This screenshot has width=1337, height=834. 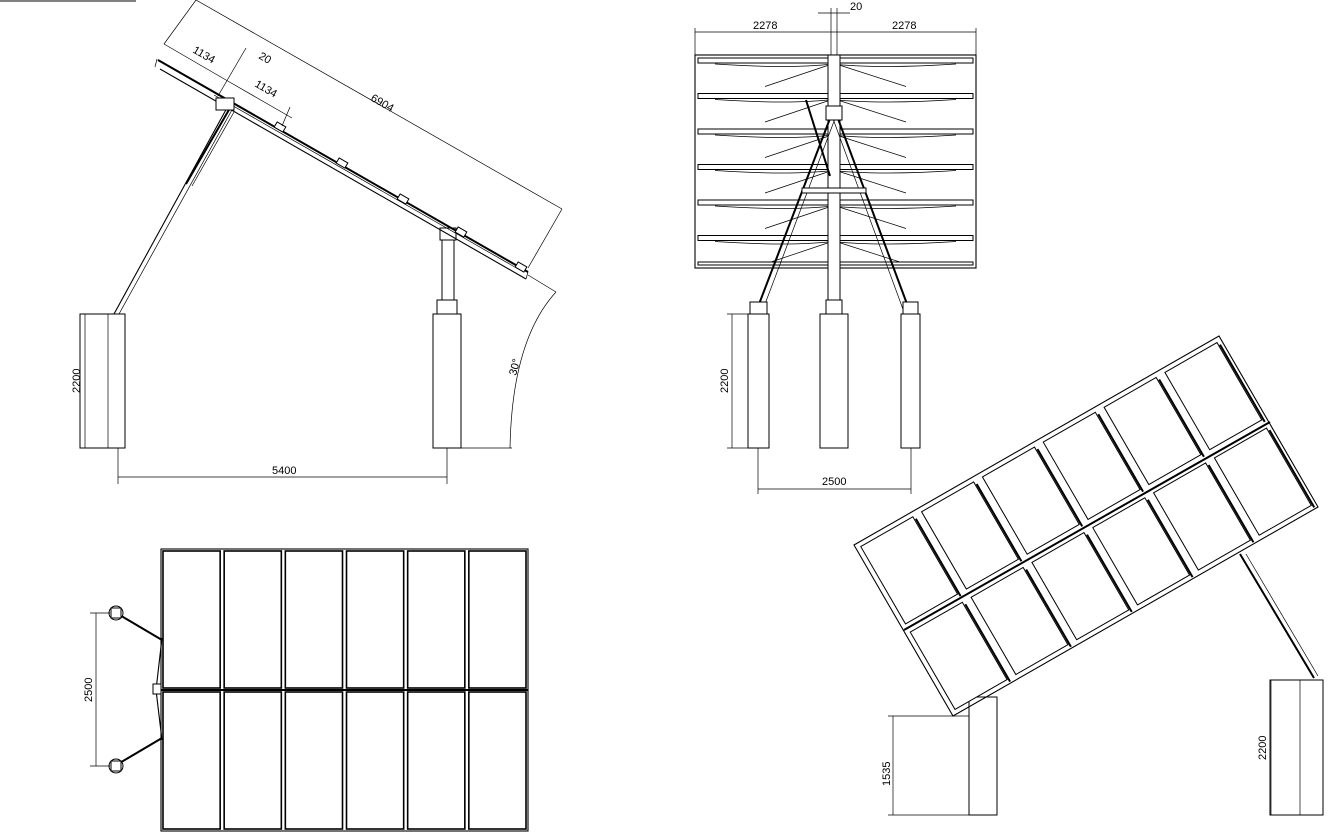 What do you see at coordinates (171, 210) in the screenshot?
I see `side-strut` at bounding box center [171, 210].